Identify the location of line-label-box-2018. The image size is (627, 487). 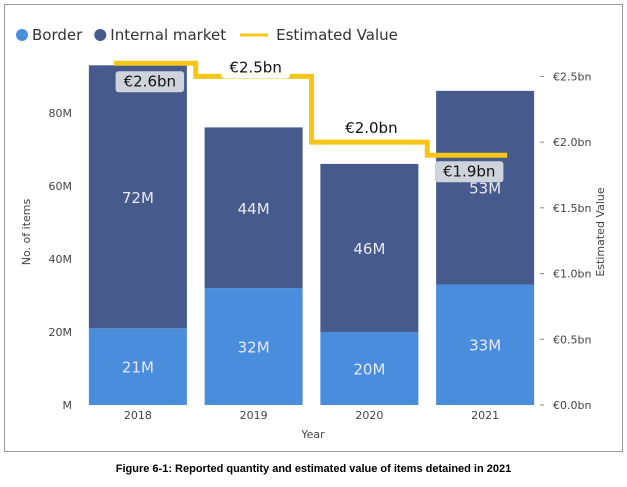
(150, 82).